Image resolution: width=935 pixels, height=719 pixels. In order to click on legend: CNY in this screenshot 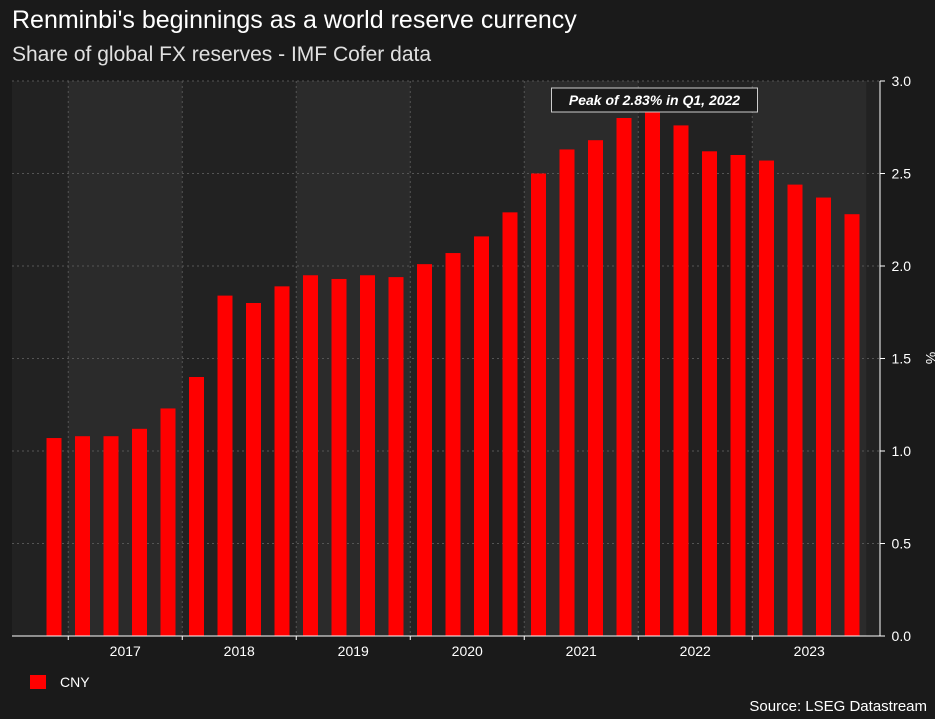, I will do `click(60, 682)`.